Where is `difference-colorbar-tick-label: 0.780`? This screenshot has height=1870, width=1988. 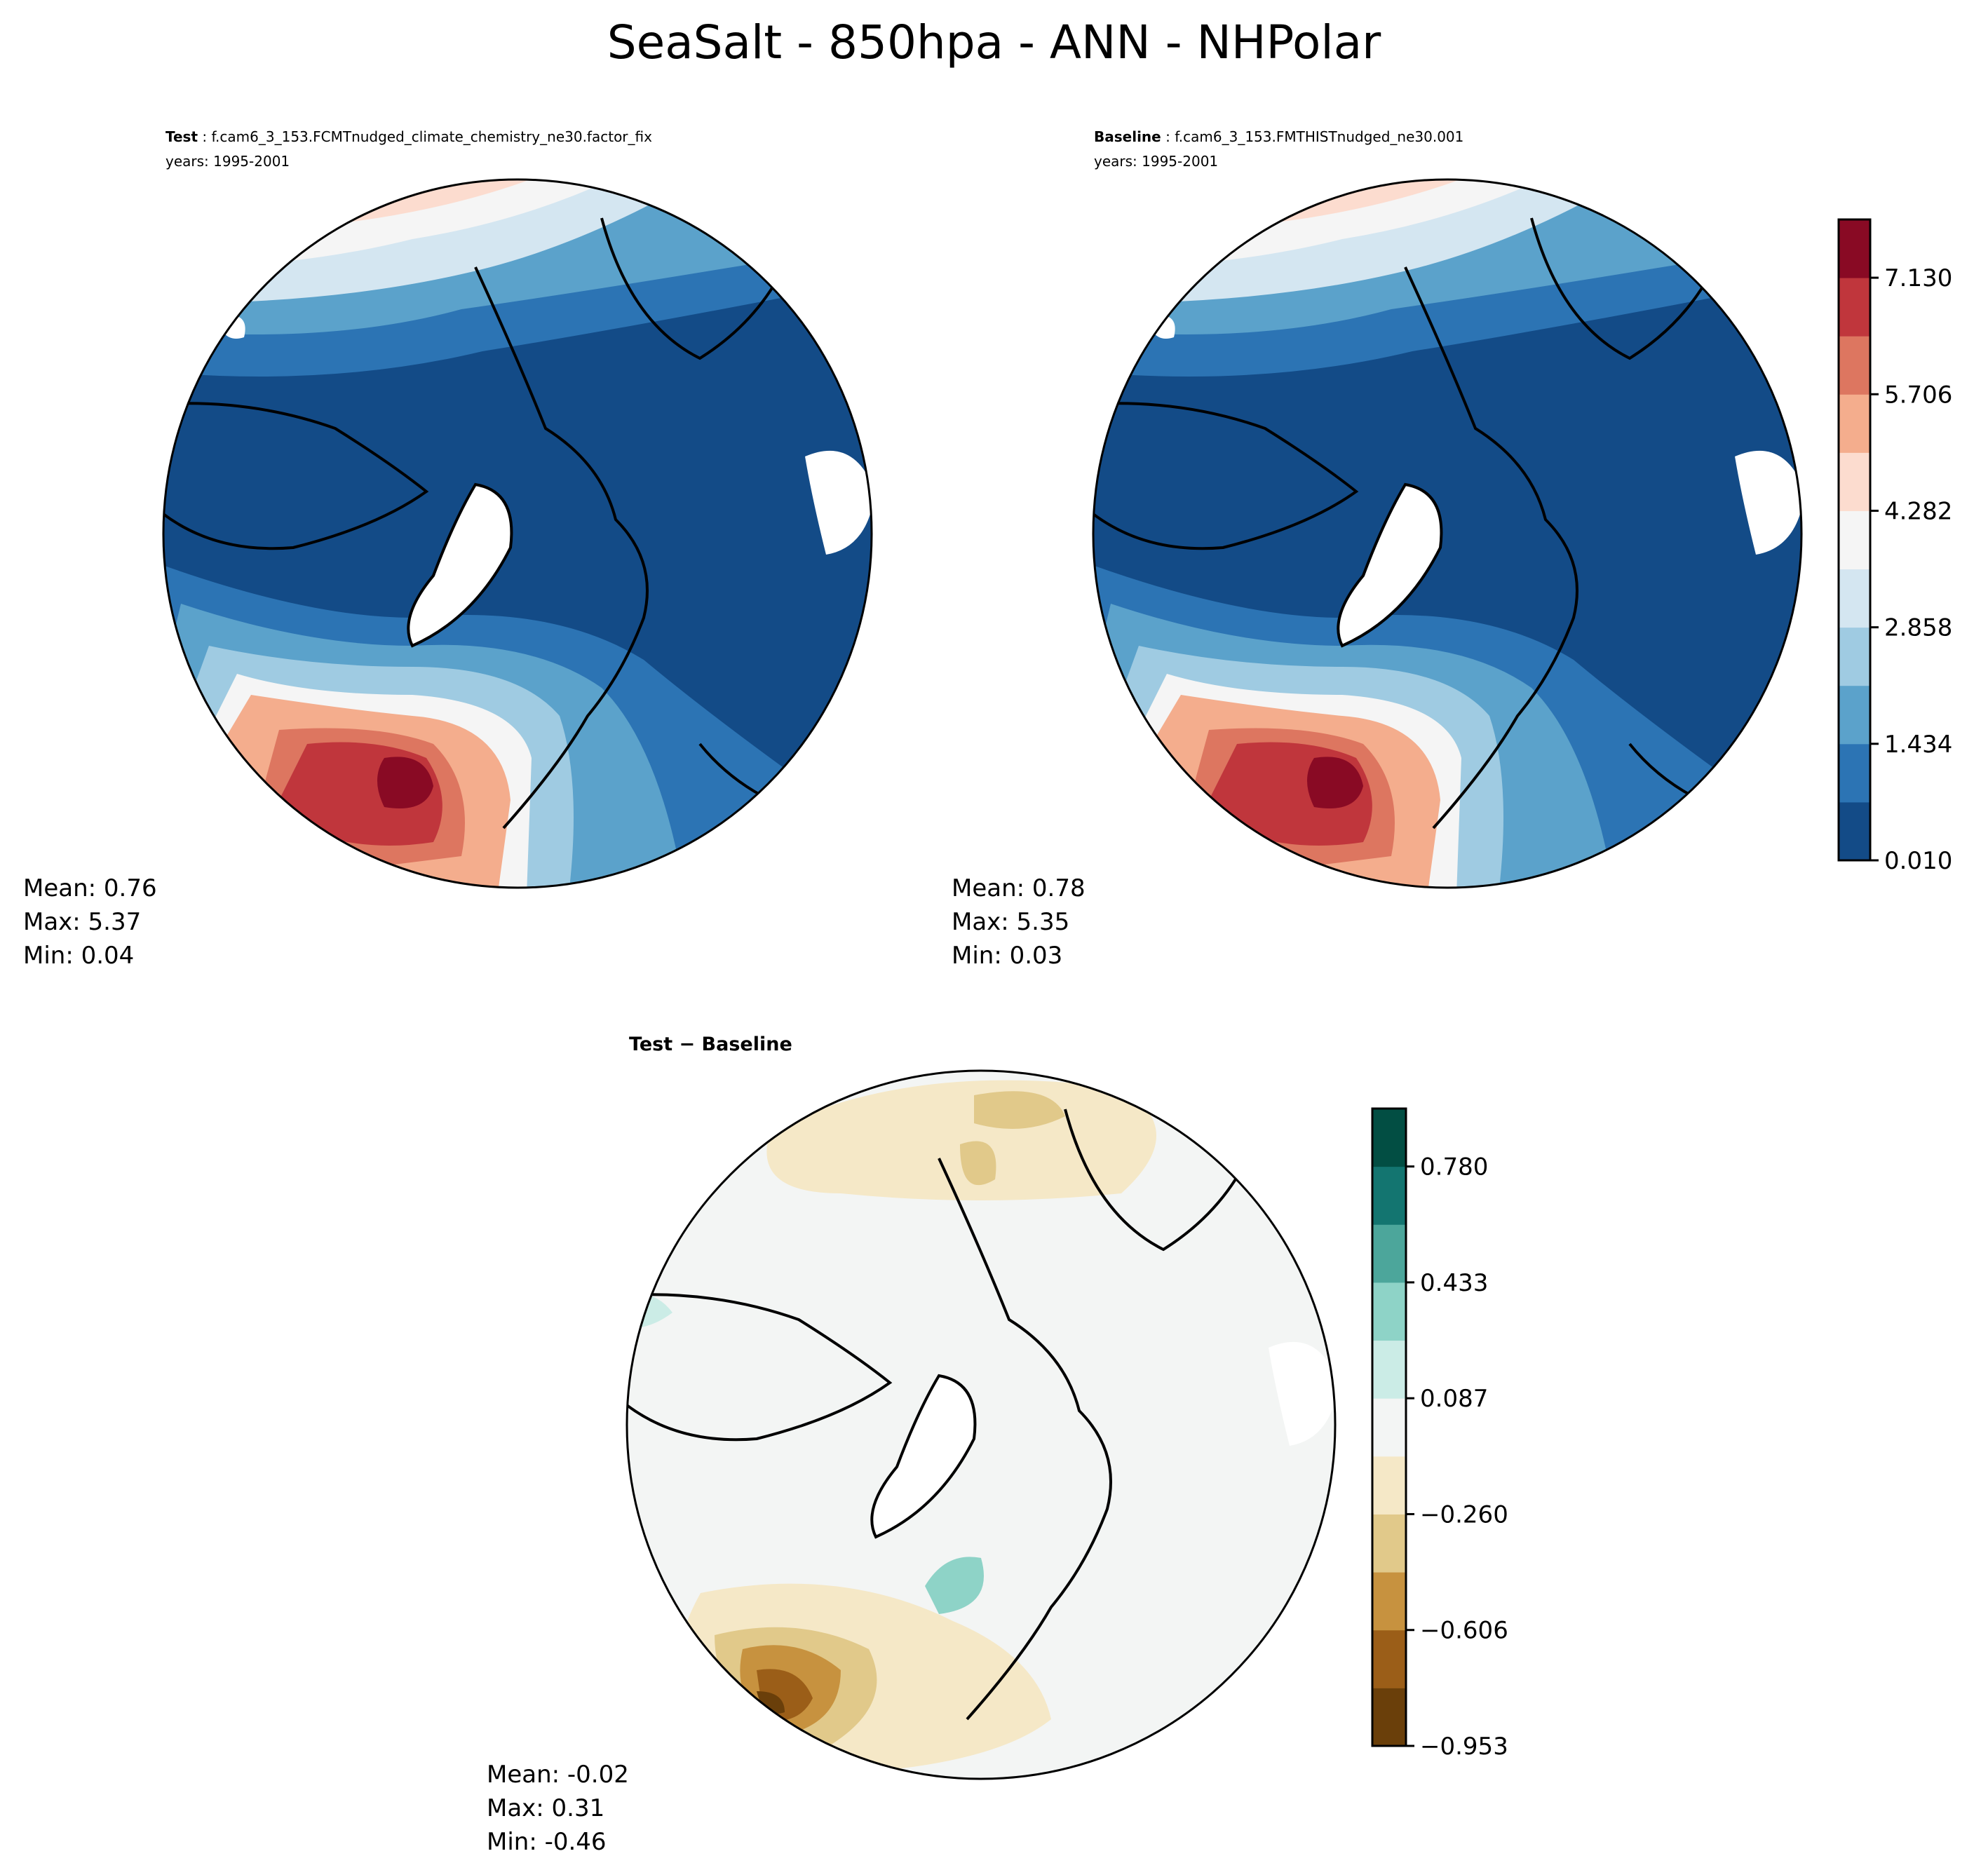 difference-colorbar-tick-label: 0.780 is located at coordinates (1454, 1167).